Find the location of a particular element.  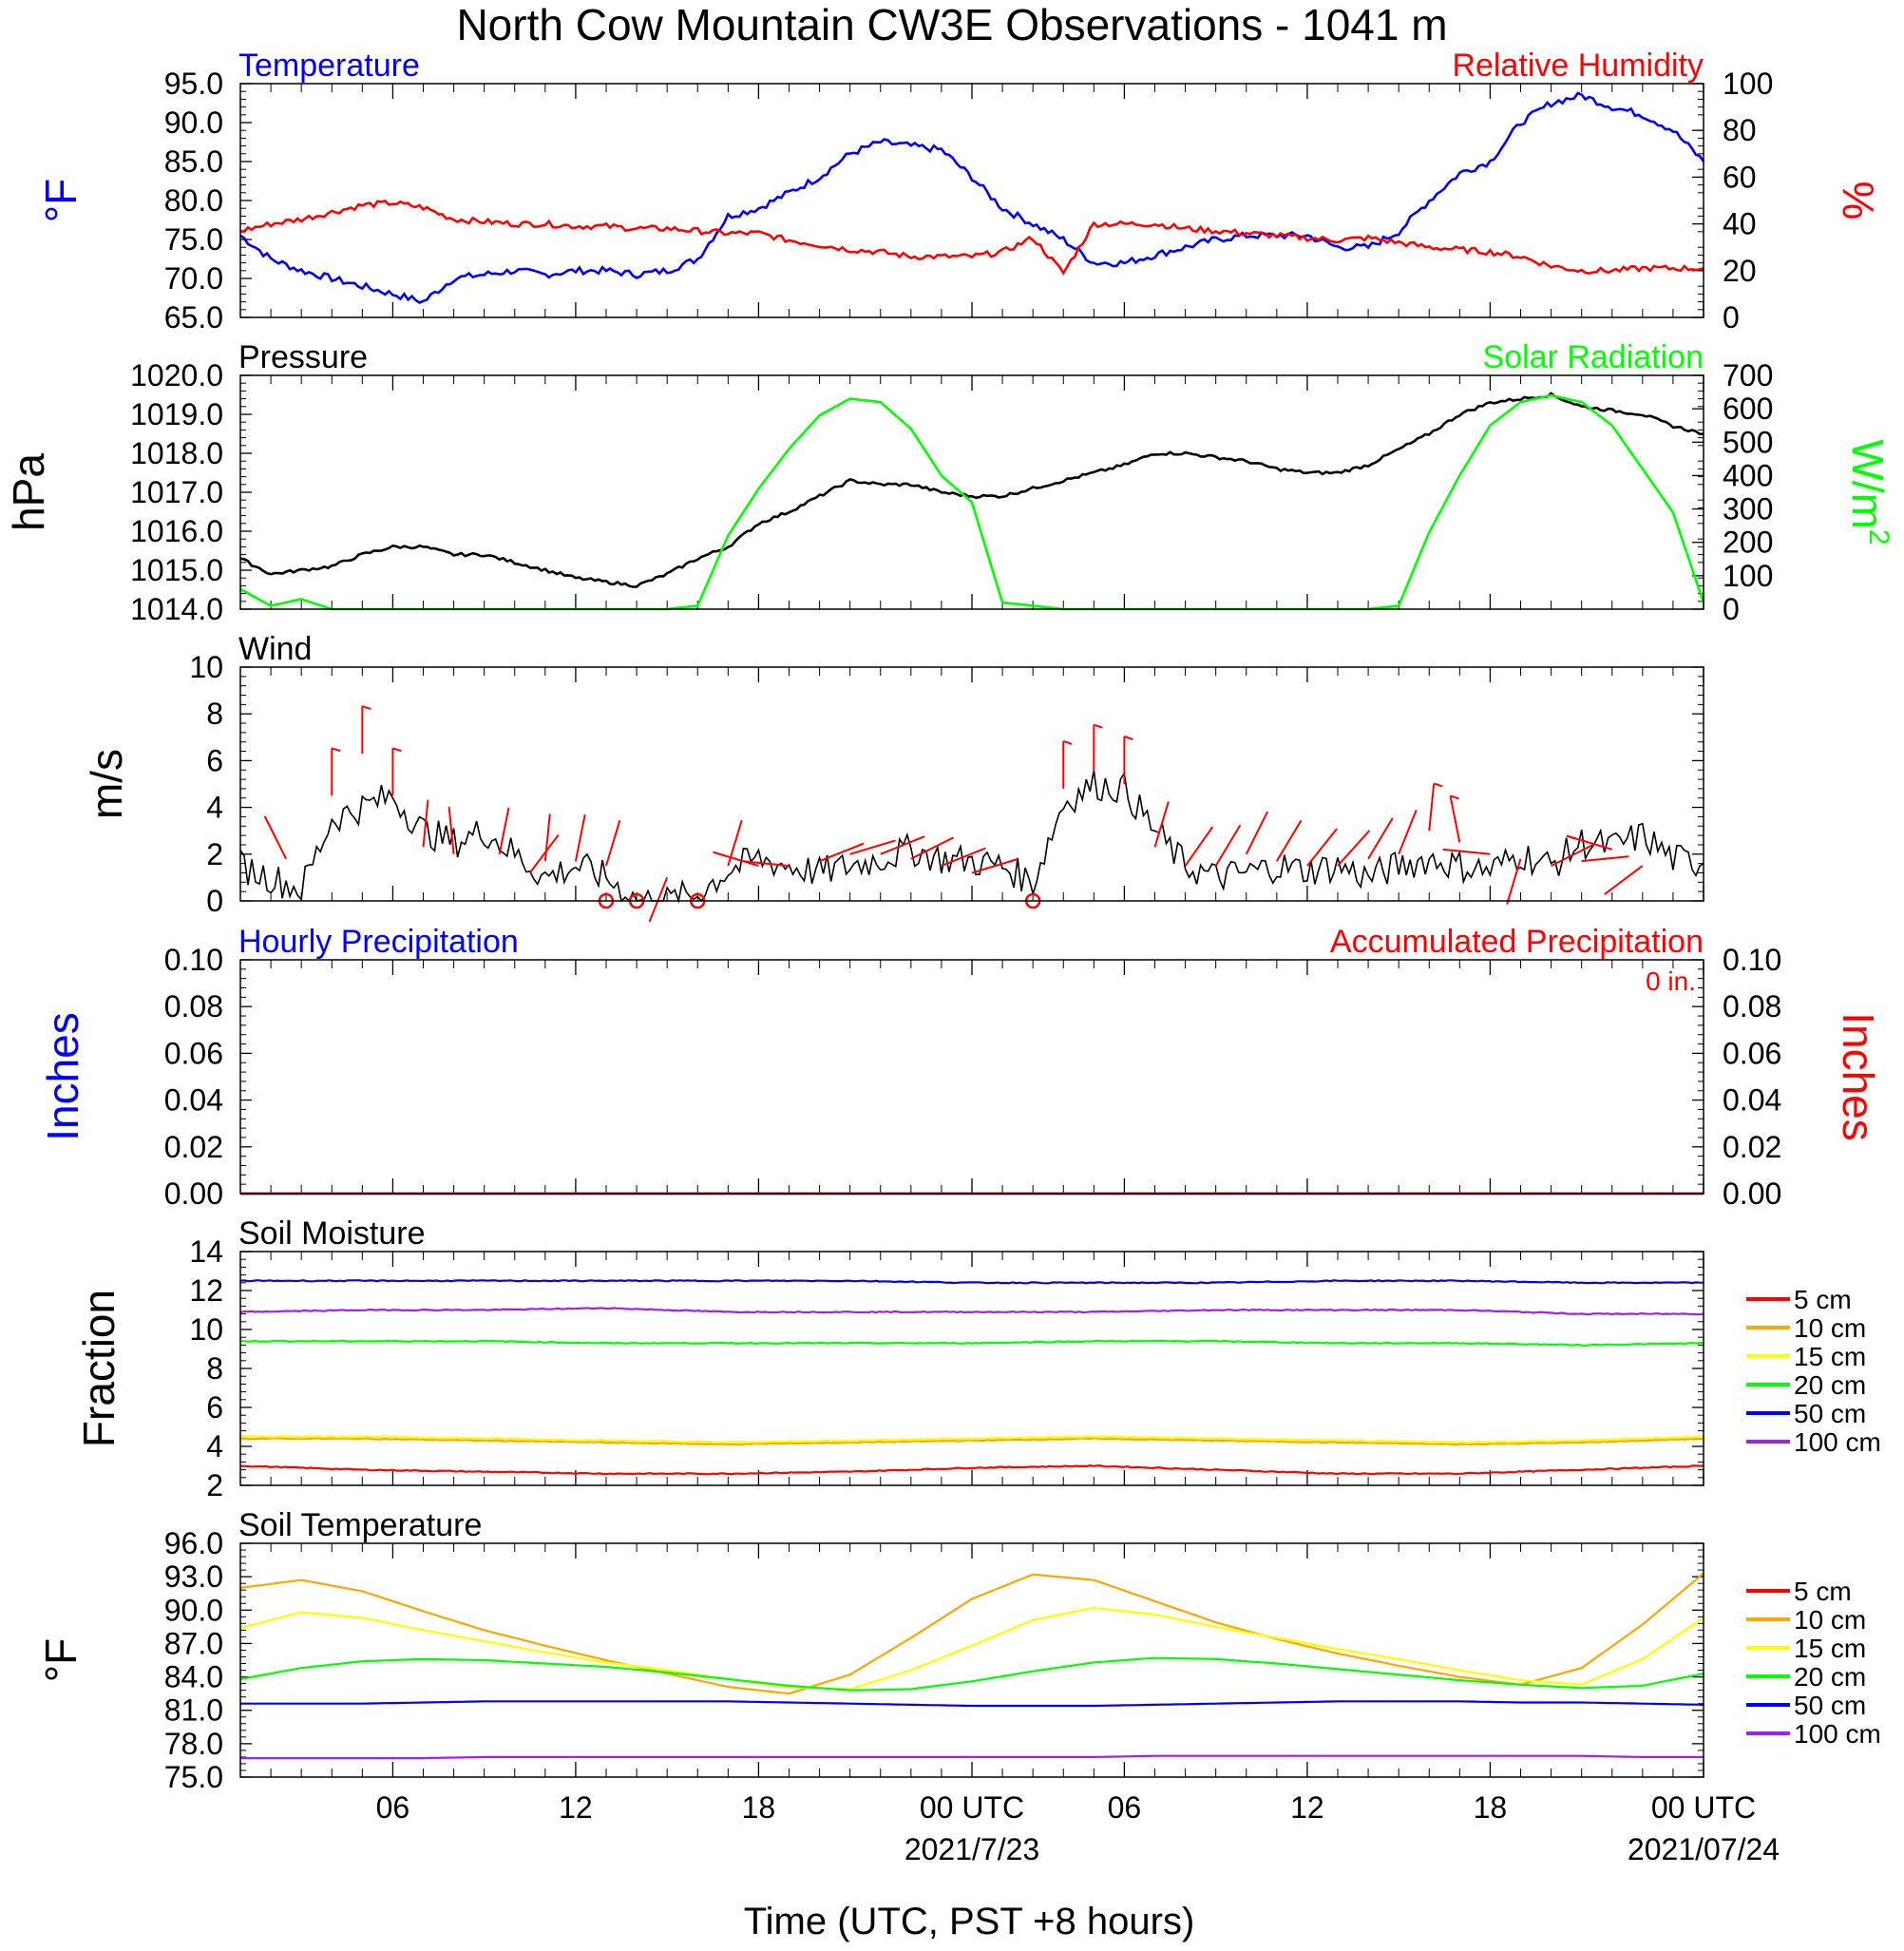

panel-title-left: Hourly Precipitation is located at coordinates (378, 942).